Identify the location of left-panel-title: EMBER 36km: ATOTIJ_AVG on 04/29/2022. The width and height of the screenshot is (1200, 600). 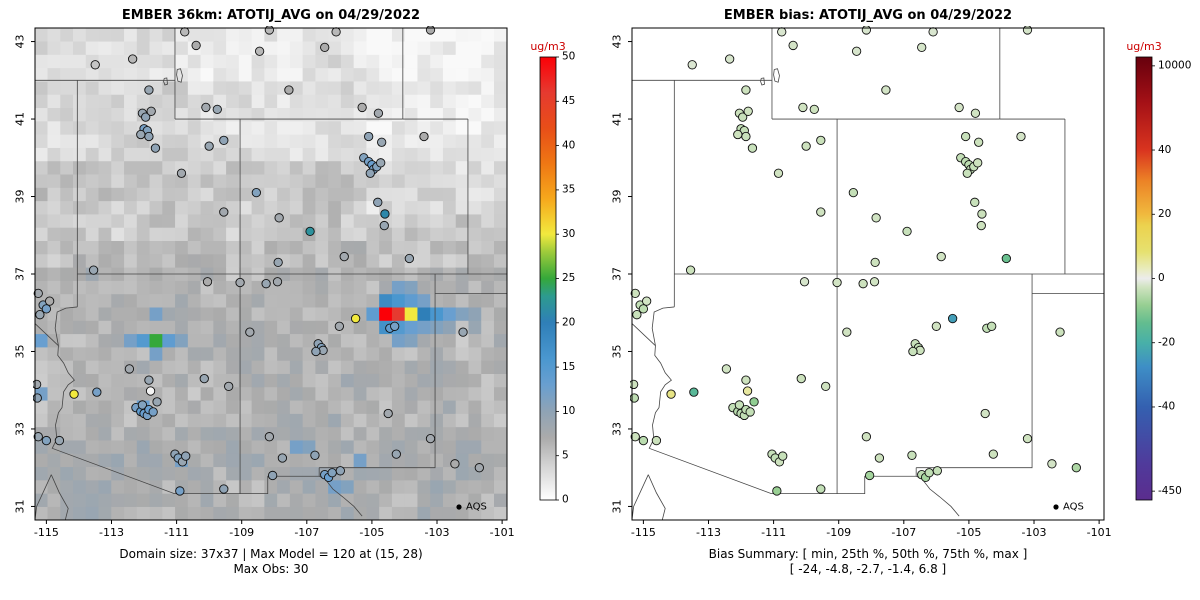
(271, 15).